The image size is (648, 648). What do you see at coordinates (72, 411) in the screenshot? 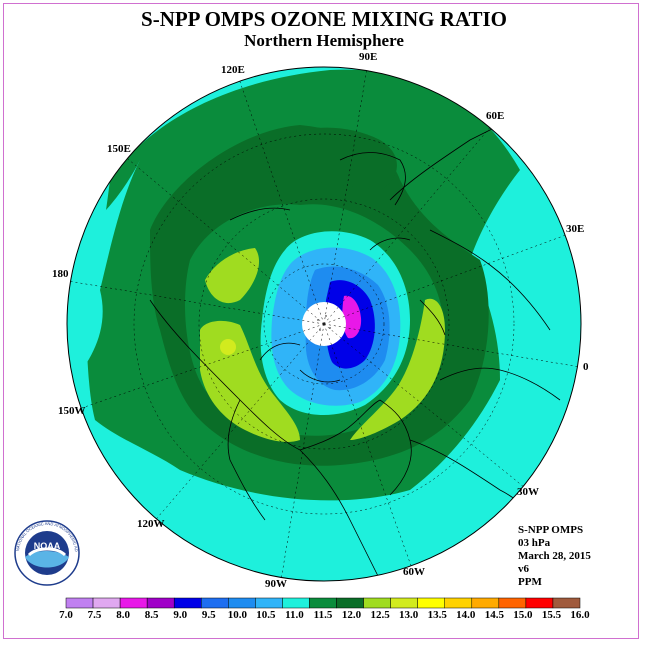
I see `lon-label-150w: 150W` at bounding box center [72, 411].